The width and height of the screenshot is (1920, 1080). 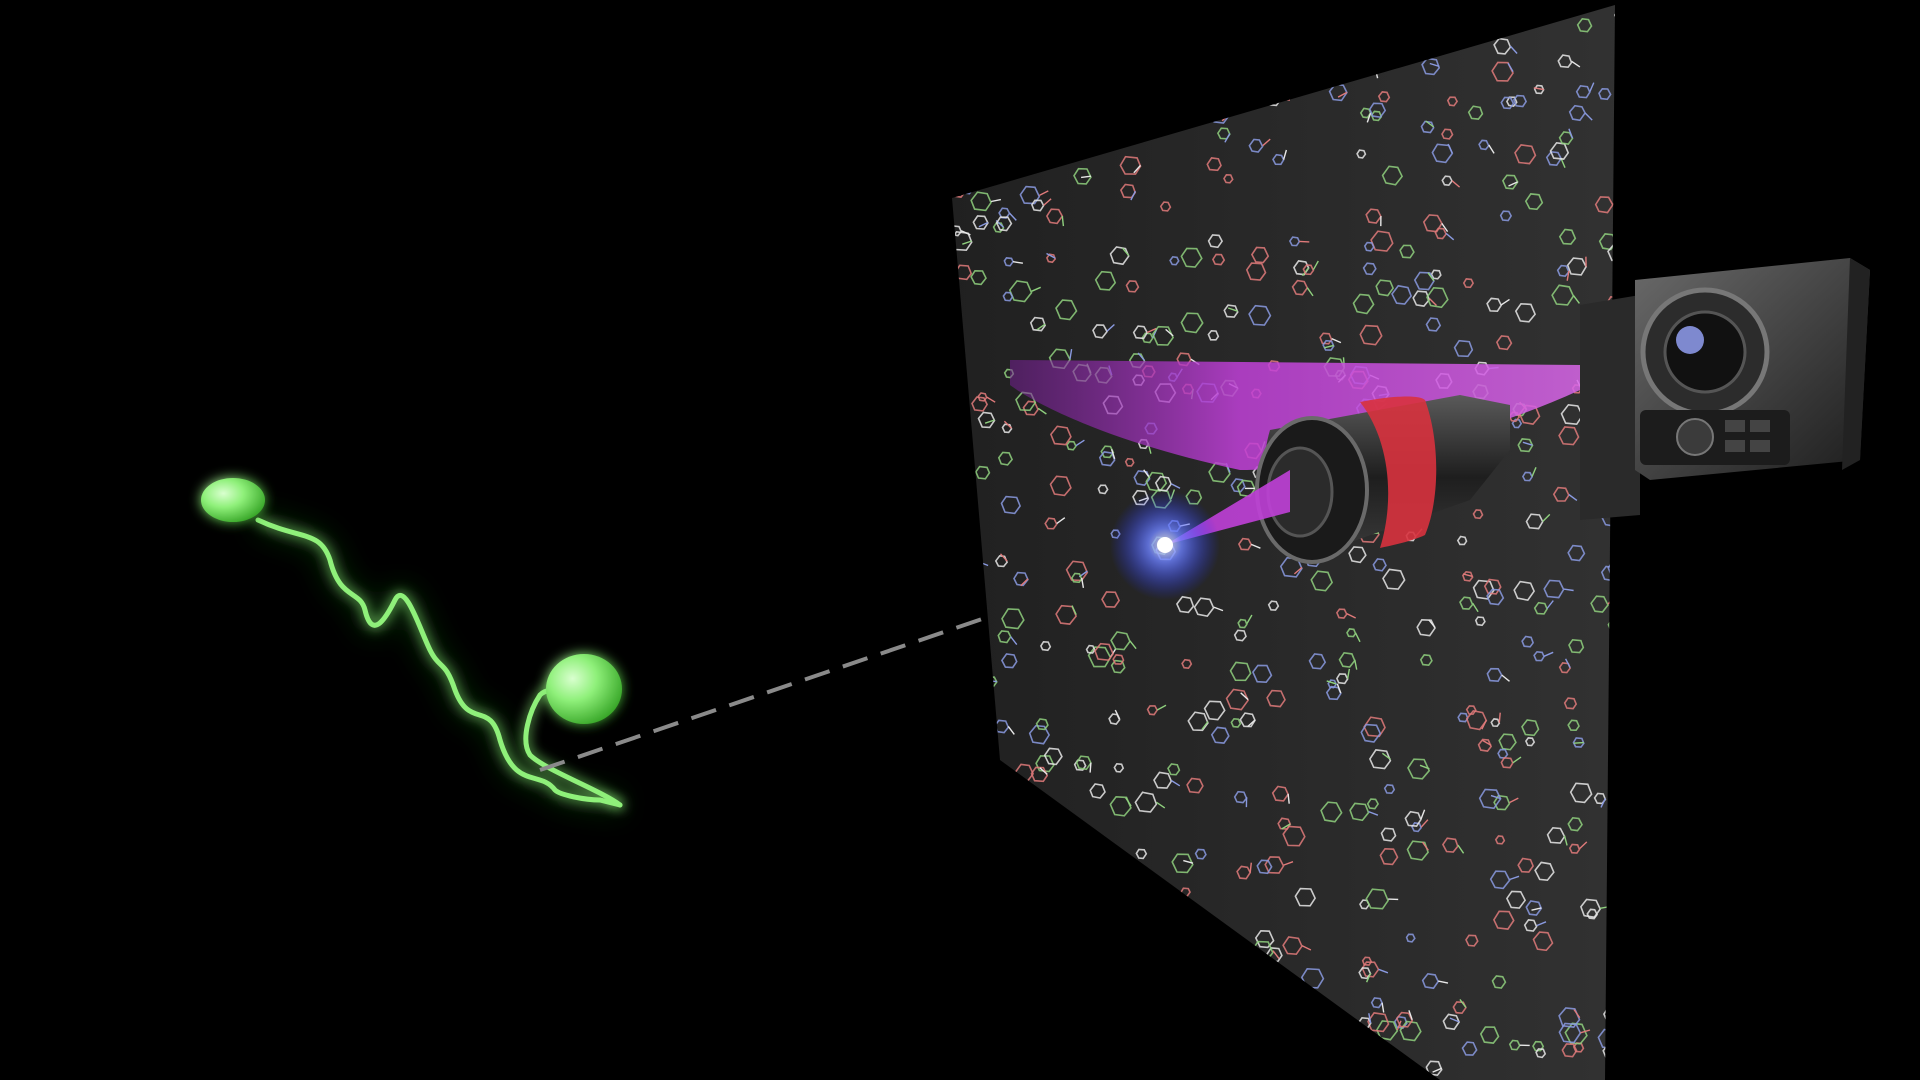 I want to click on camera-button-c, so click(x=1735, y=446).